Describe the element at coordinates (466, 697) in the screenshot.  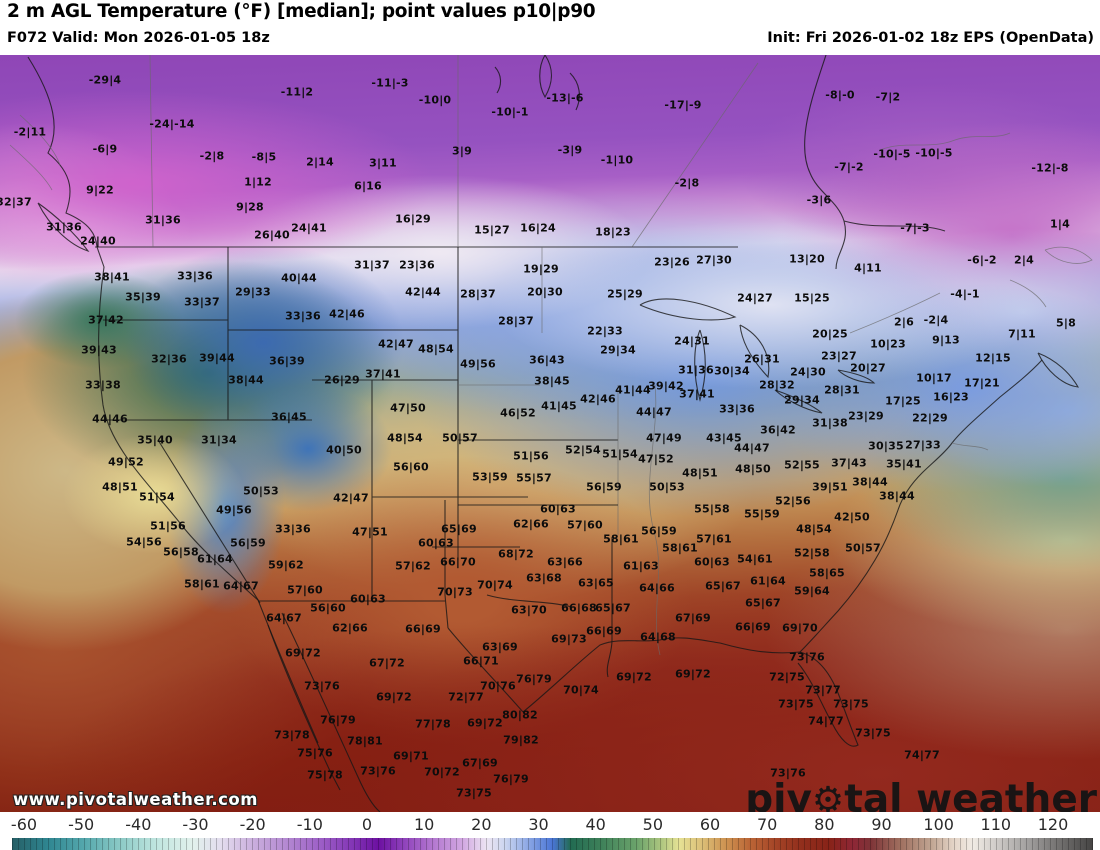
I see `point-value: 72|77` at that location.